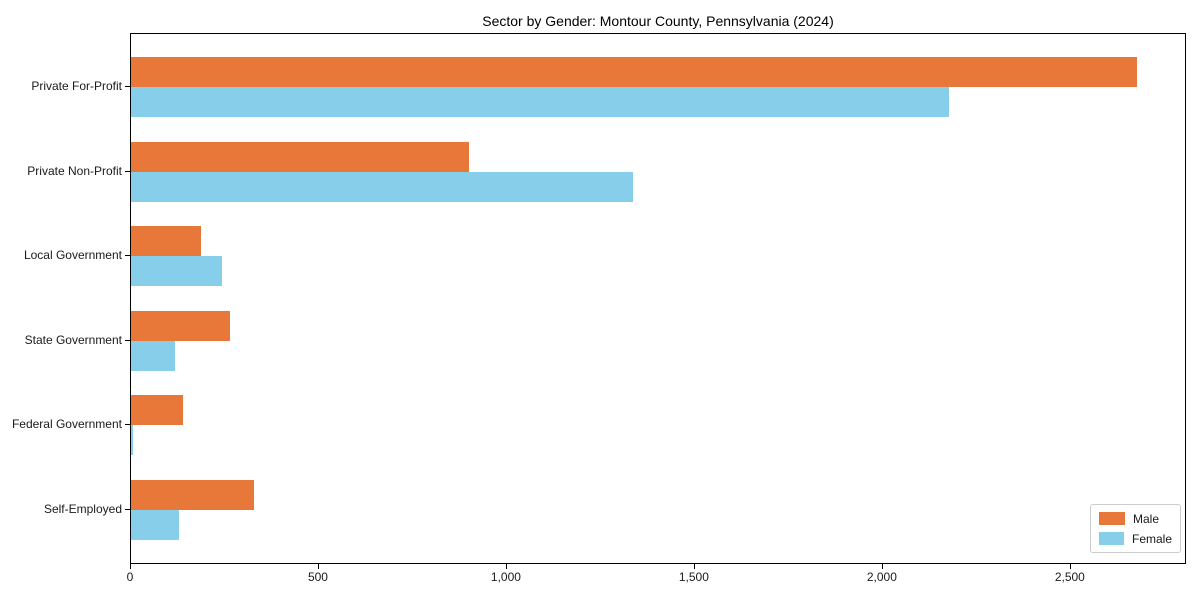 The height and width of the screenshot is (600, 1200). What do you see at coordinates (881, 577) in the screenshot?
I see `x-axis-tick-label-2-000: 2,000` at bounding box center [881, 577].